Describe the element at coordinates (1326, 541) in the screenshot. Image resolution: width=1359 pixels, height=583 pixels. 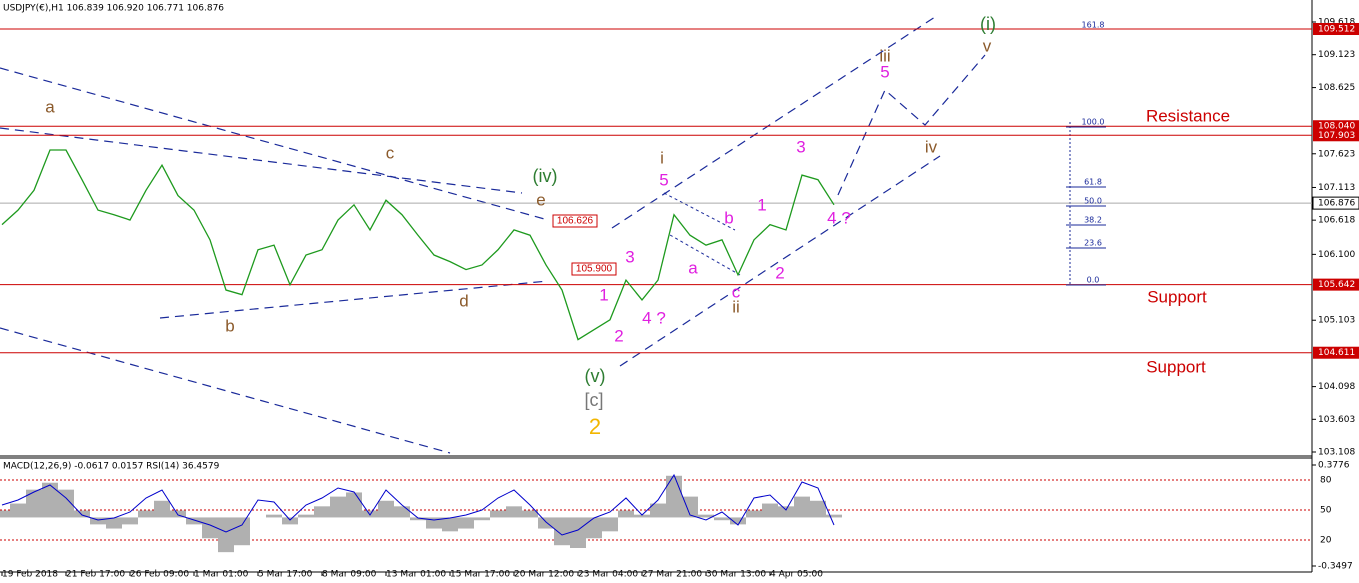
I see `rsi-tick-label: 20` at that location.